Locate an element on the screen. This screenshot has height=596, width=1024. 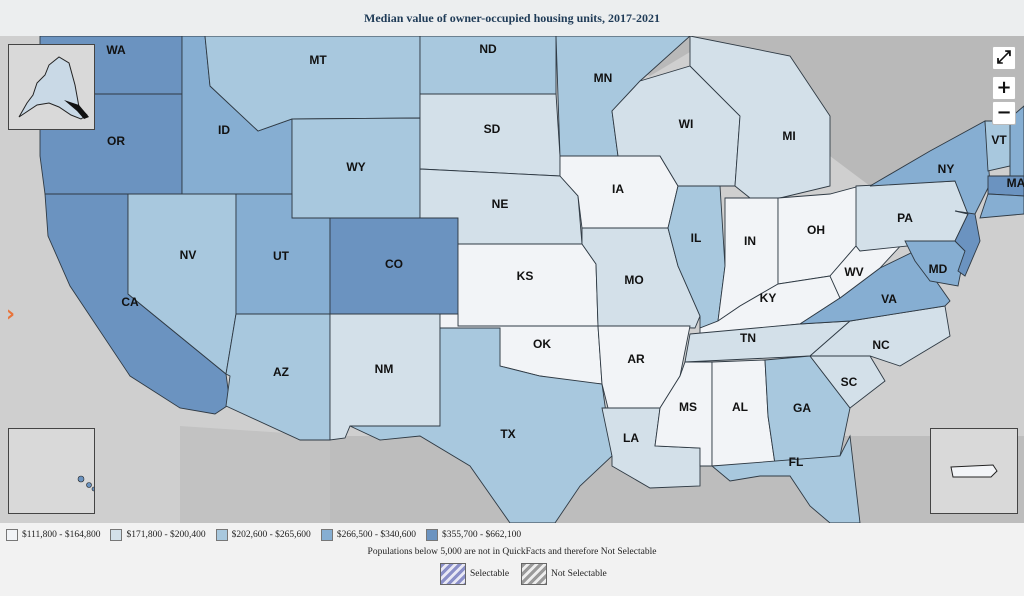
state-label-CO: CO is located at coordinates (394, 264).